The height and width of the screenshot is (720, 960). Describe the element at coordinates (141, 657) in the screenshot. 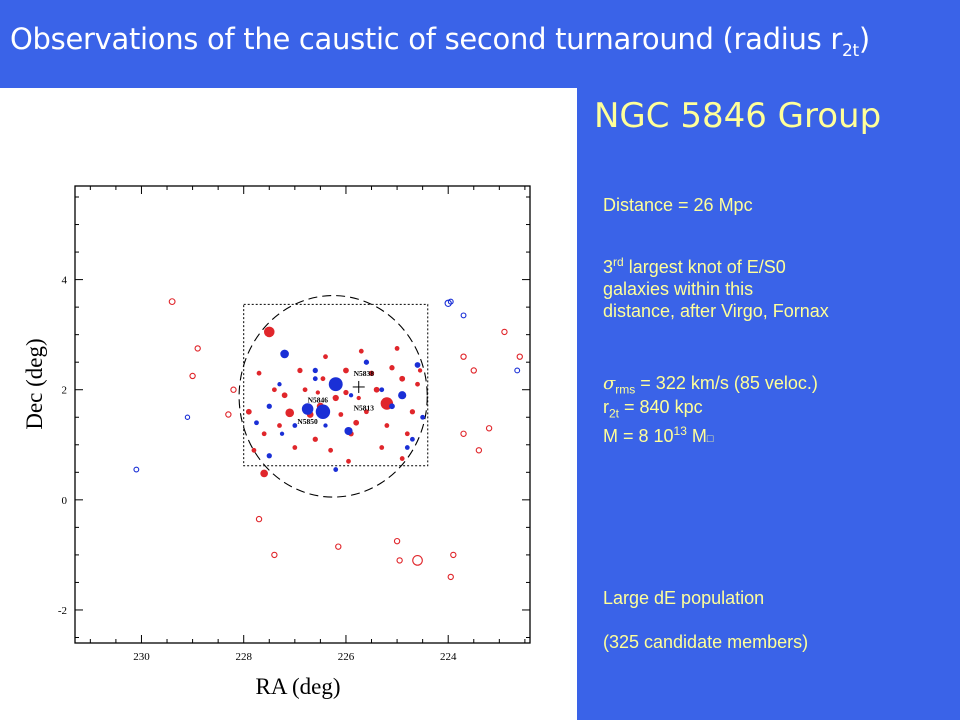

I see `x-tick-label: 230` at that location.